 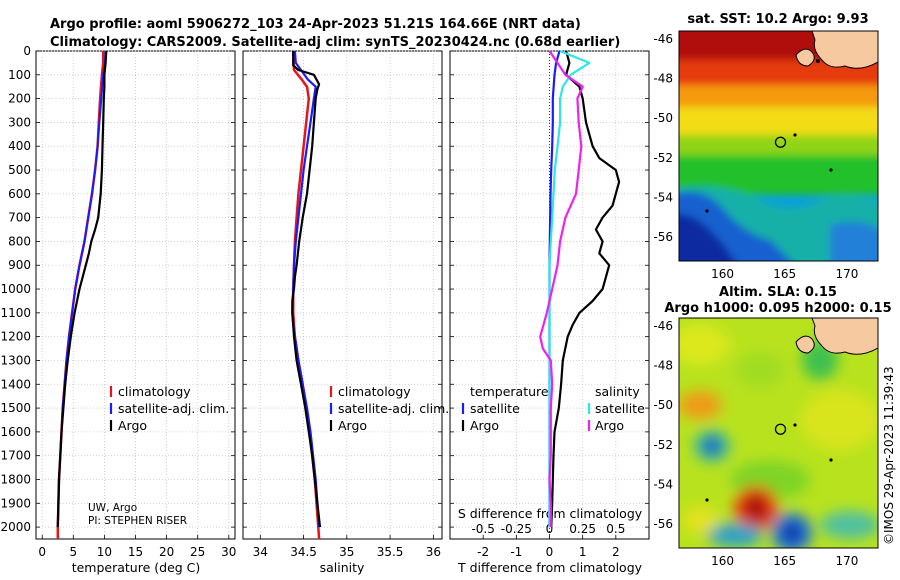 What do you see at coordinates (15, 337) in the screenshot?
I see `depth-tick-label: 1200` at bounding box center [15, 337].